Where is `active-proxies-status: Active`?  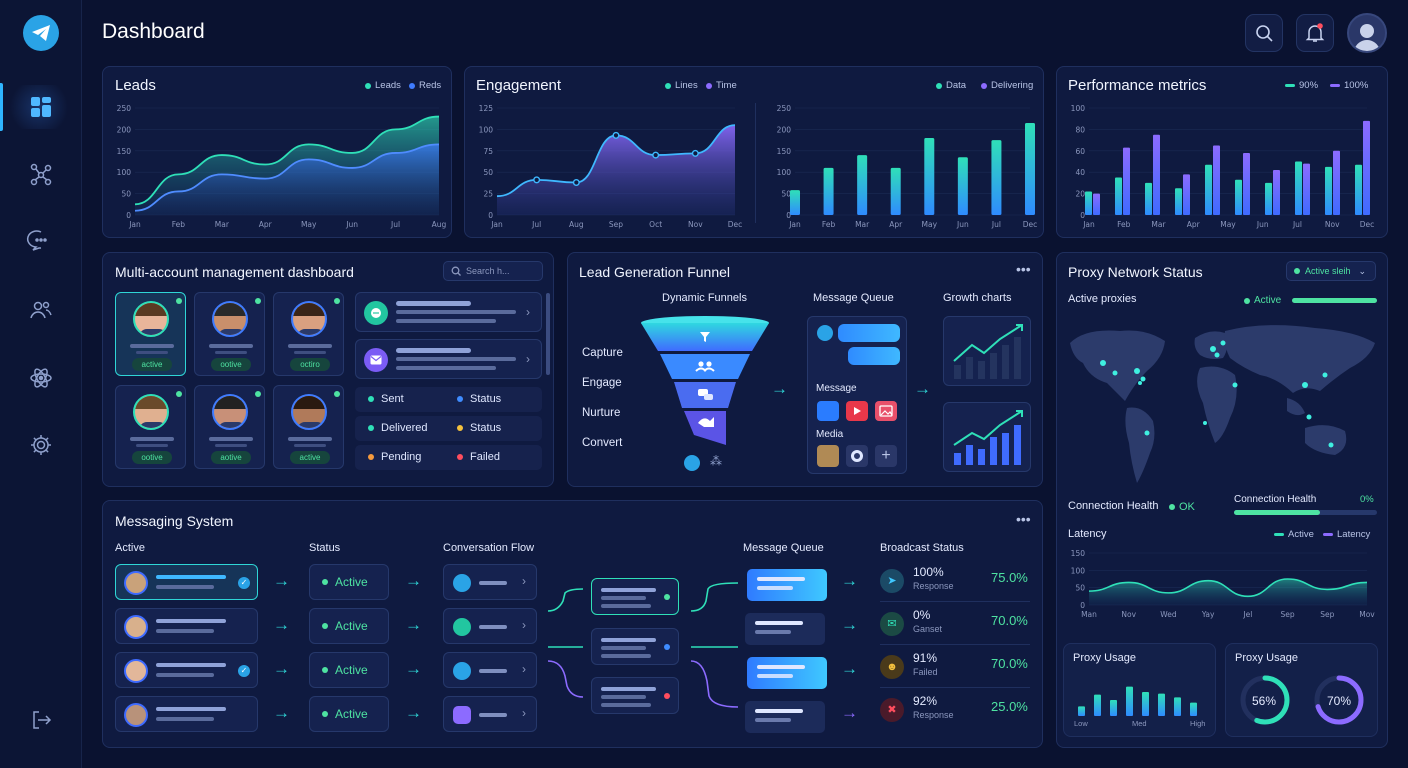 active-proxies-status: Active is located at coordinates (1262, 300).